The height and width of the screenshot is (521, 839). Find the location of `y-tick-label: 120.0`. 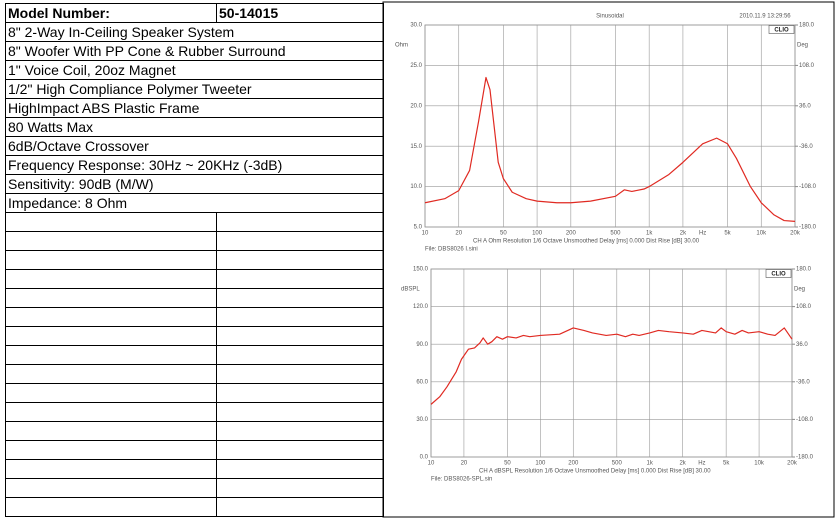

y-tick-label: 120.0 is located at coordinates (421, 307).